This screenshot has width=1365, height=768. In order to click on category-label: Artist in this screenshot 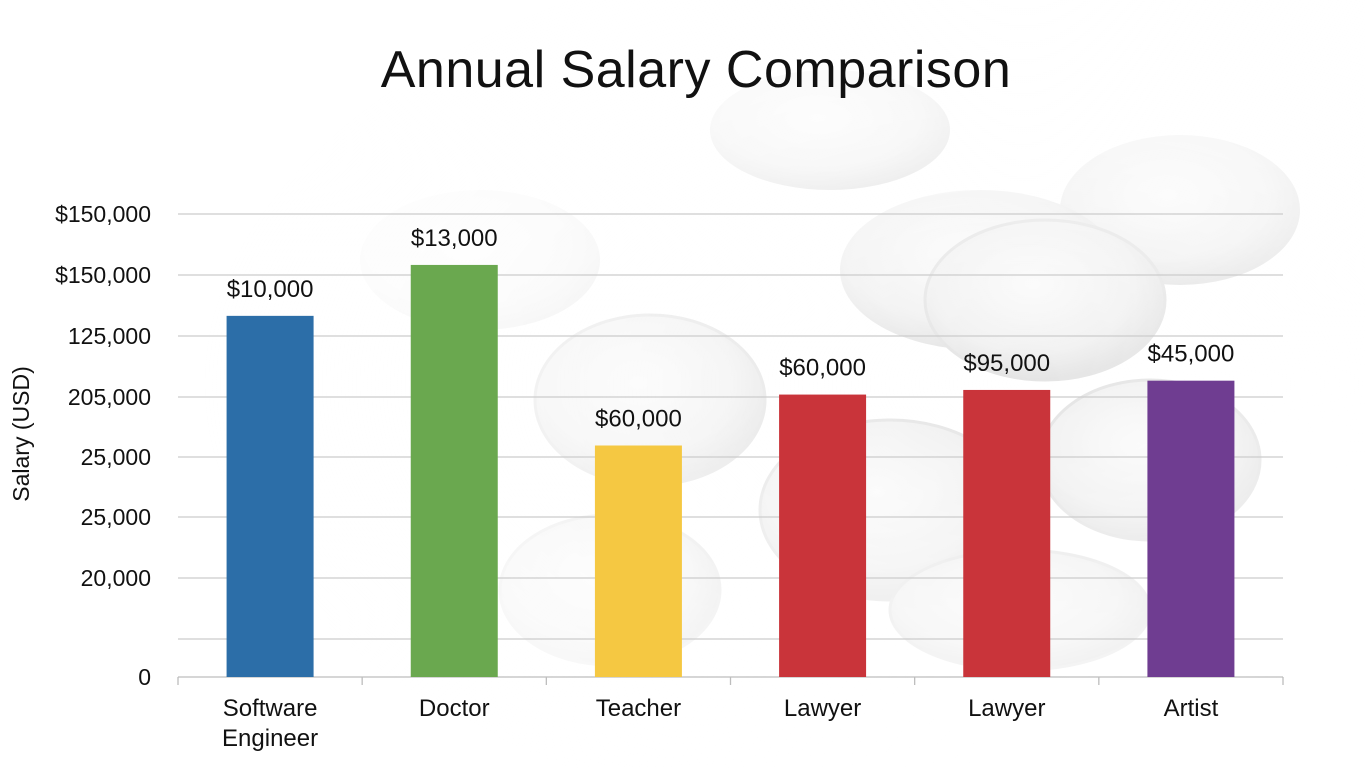, I will do `click(1191, 708)`.